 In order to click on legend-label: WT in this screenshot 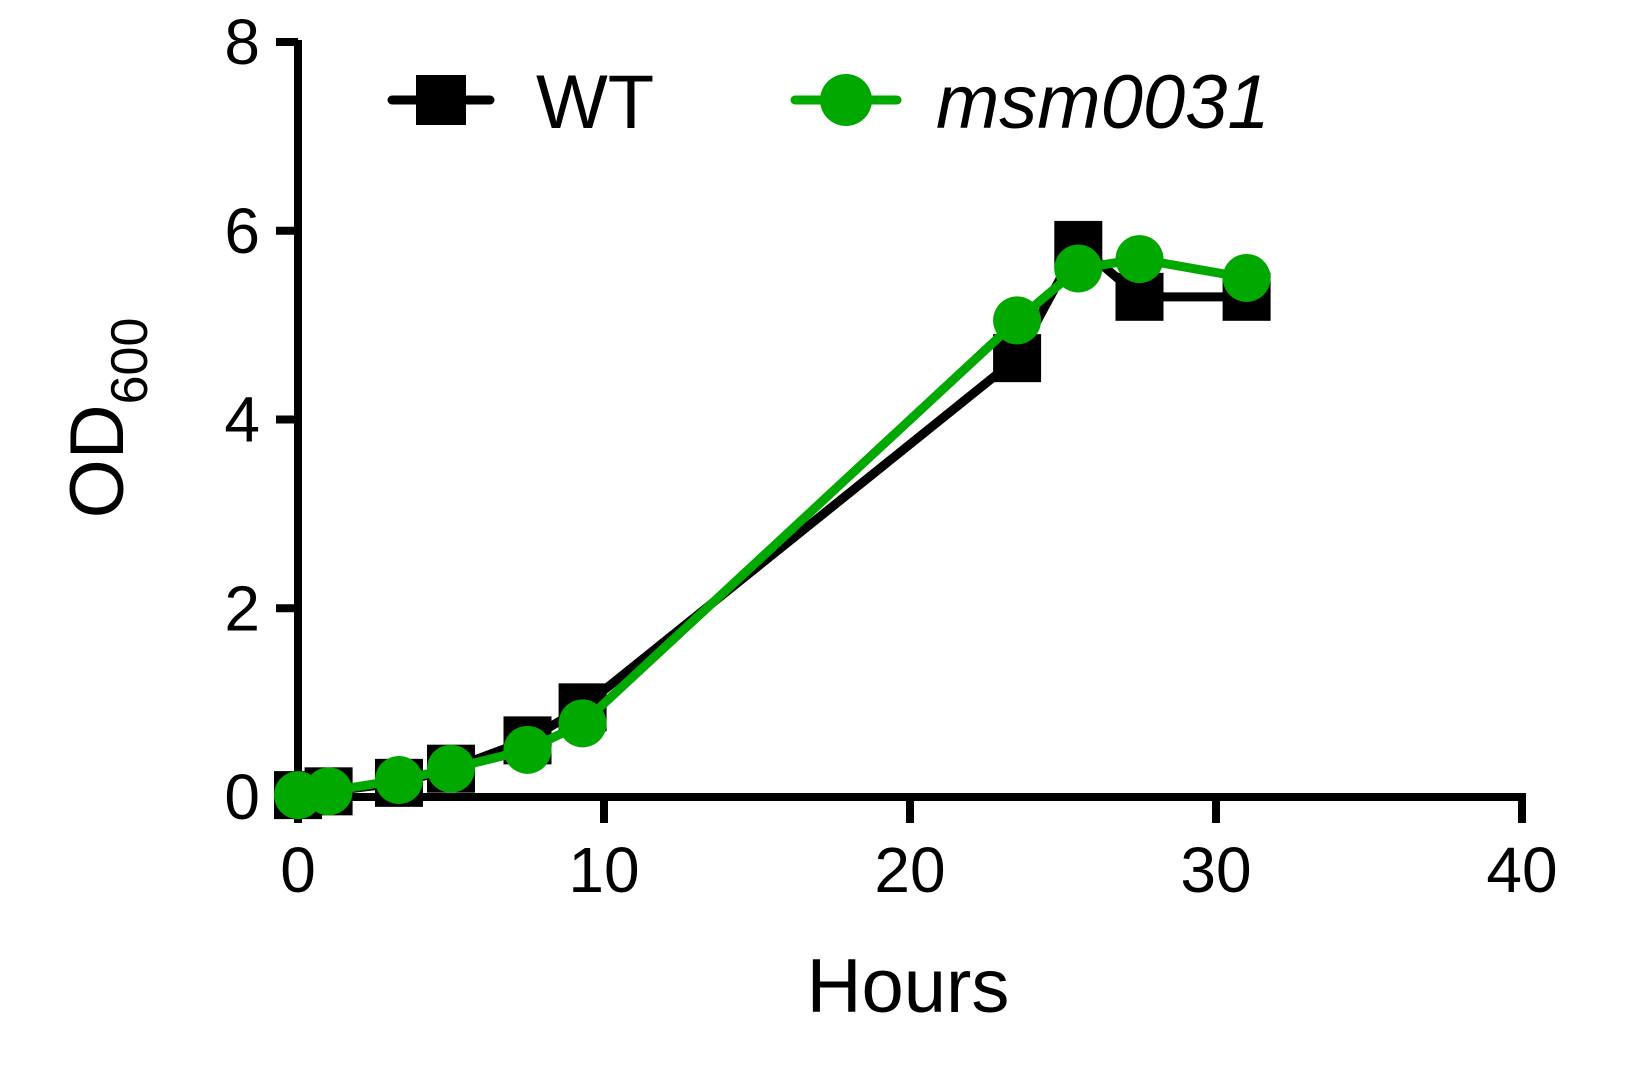, I will do `click(595, 102)`.